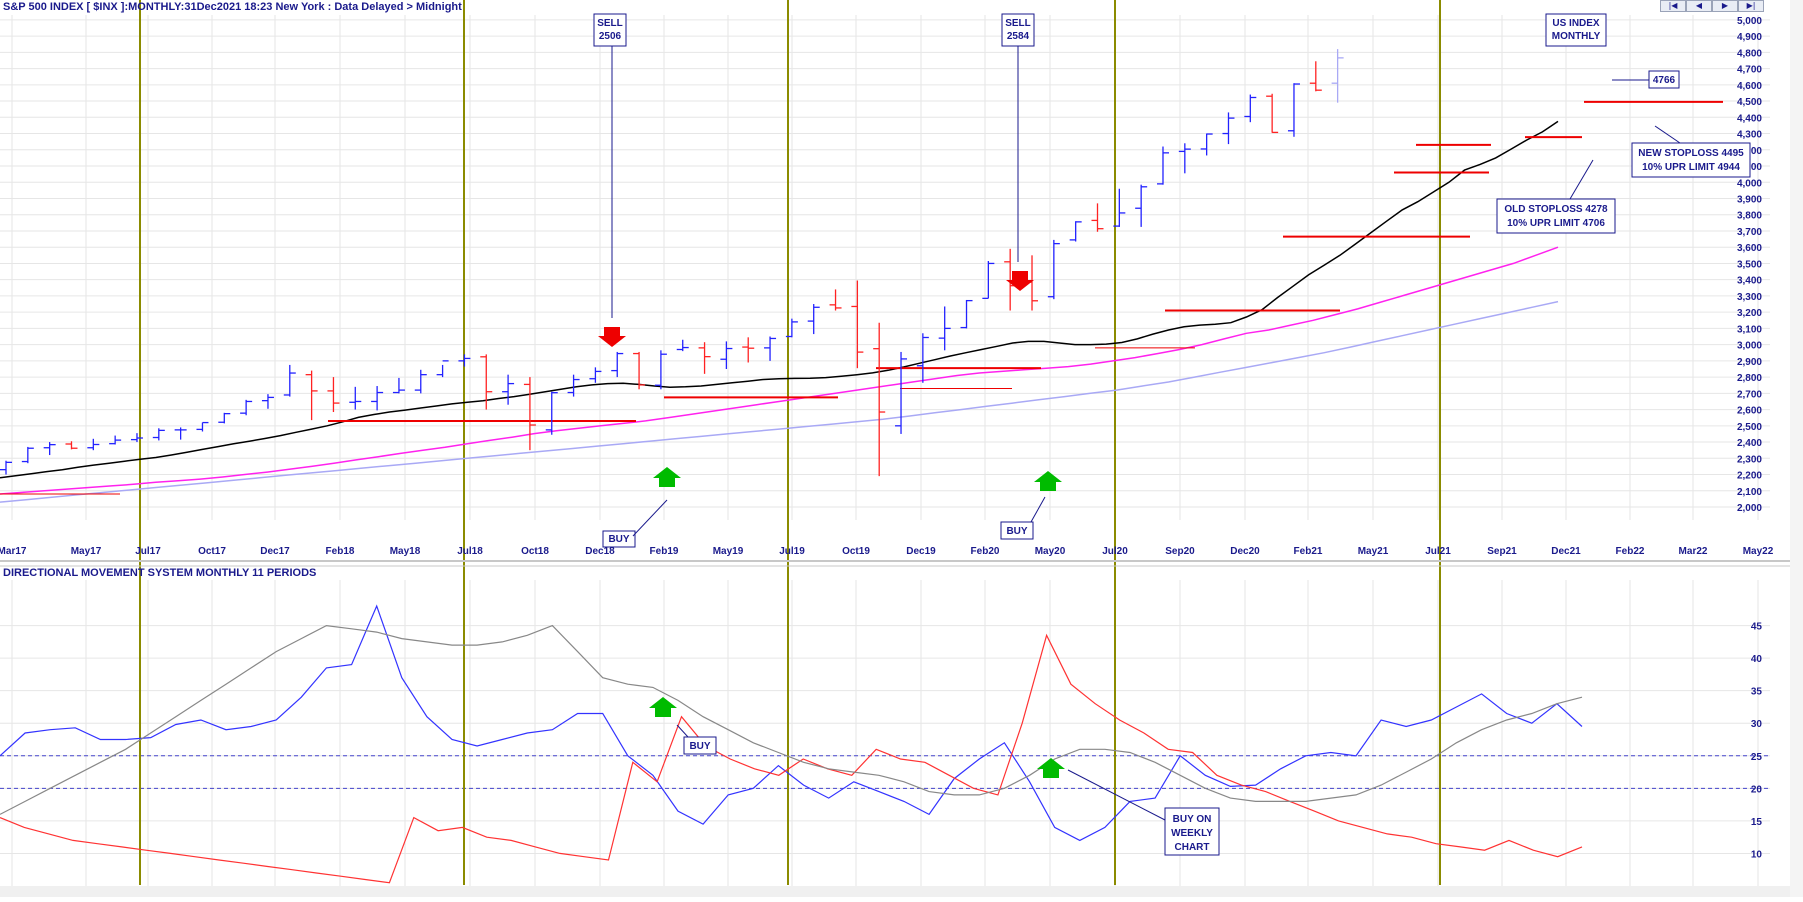 The image size is (1803, 902). Describe the element at coordinates (1749, 135) in the screenshot. I see `price-y-tick: 4,300` at that location.